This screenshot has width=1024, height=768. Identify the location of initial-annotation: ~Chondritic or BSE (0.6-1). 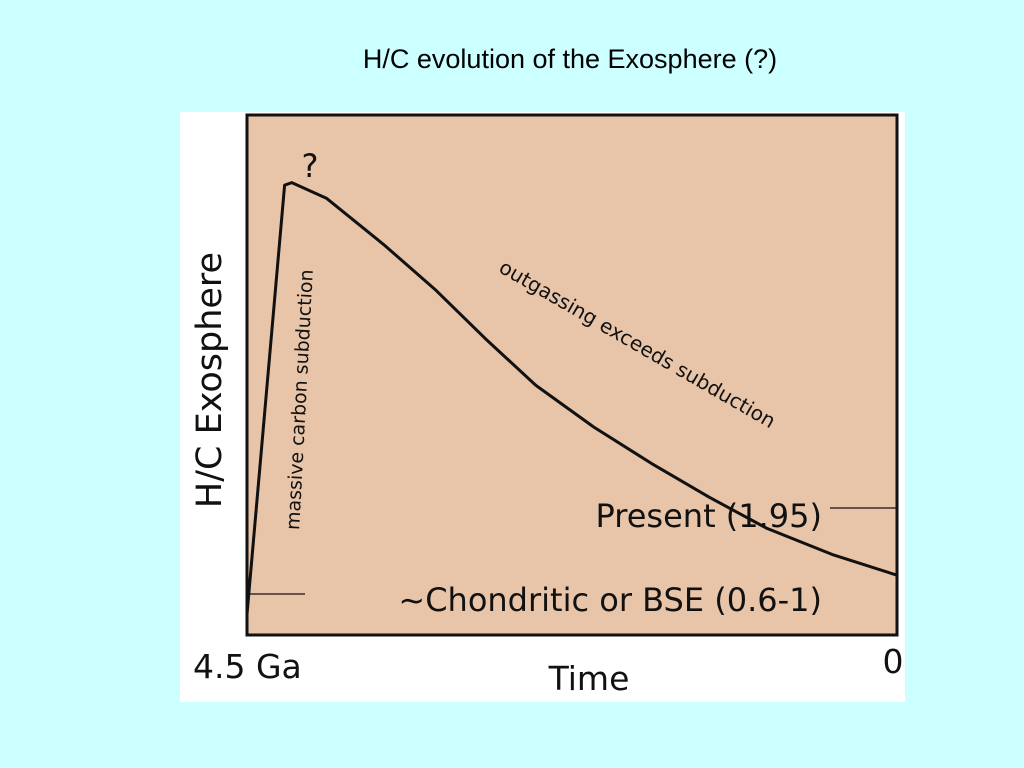
(610, 600).